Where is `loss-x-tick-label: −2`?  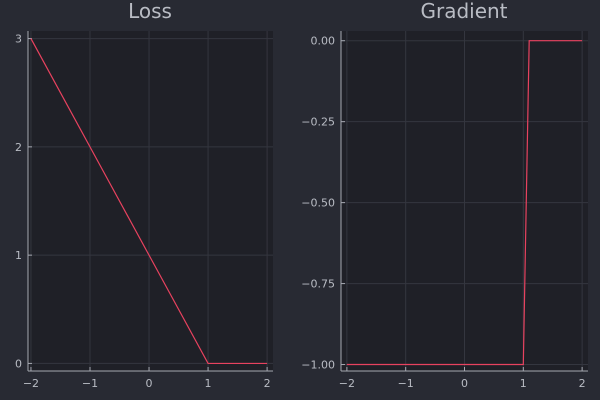 loss-x-tick-label: −2 is located at coordinates (31, 383).